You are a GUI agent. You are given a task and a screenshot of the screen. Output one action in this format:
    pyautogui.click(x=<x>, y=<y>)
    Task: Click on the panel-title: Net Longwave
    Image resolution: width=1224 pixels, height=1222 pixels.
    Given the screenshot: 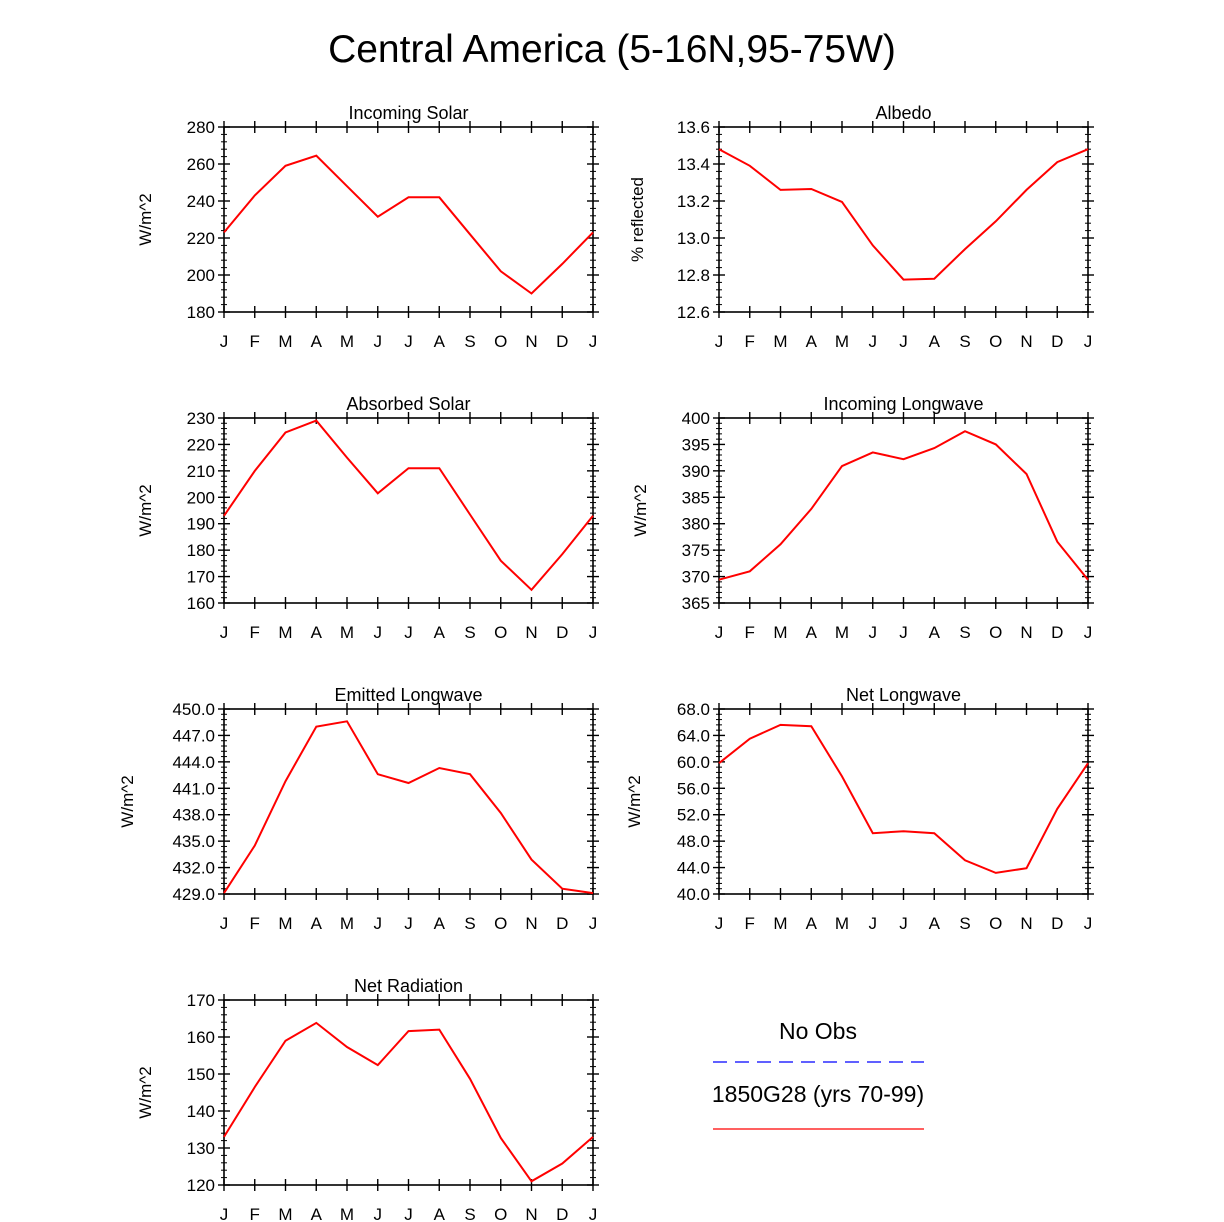 What is the action you would take?
    pyautogui.click(x=903, y=695)
    